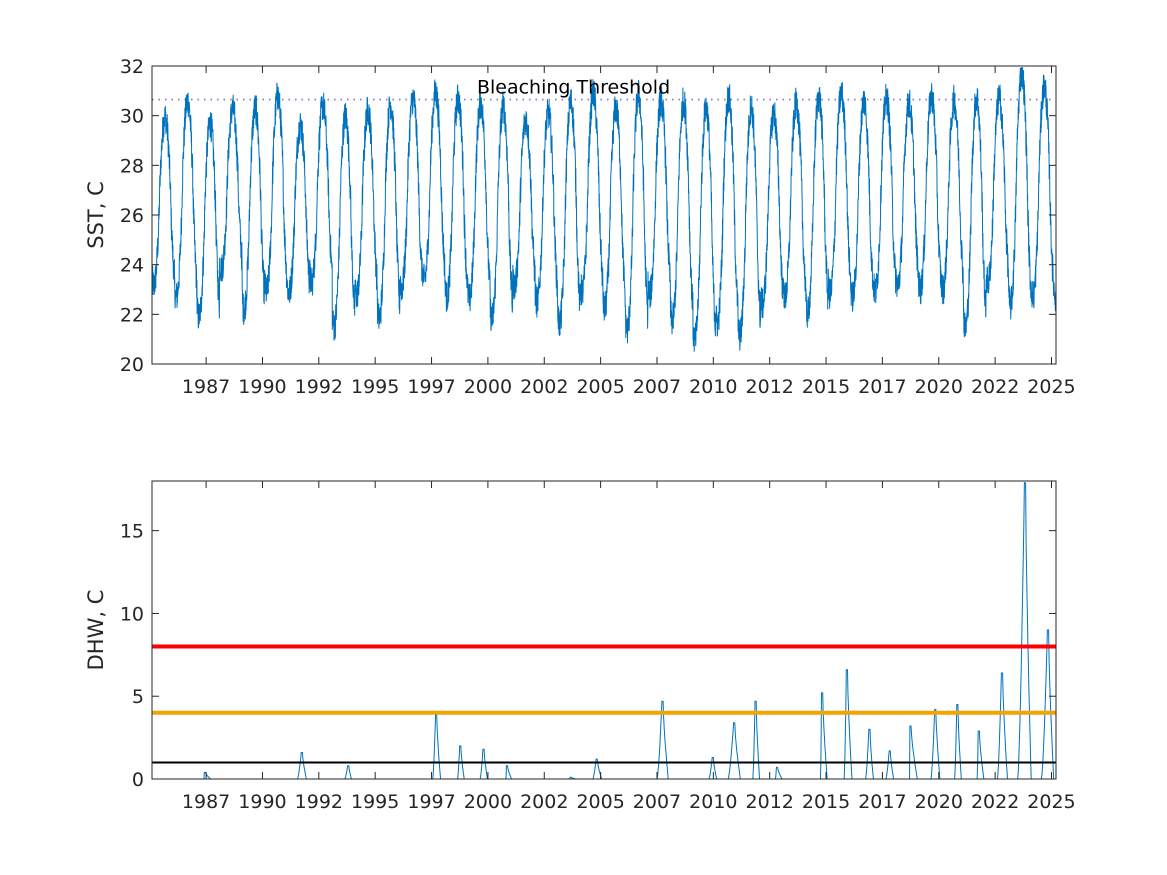  I want to click on dhw-xtick-label: 2015, so click(826, 802).